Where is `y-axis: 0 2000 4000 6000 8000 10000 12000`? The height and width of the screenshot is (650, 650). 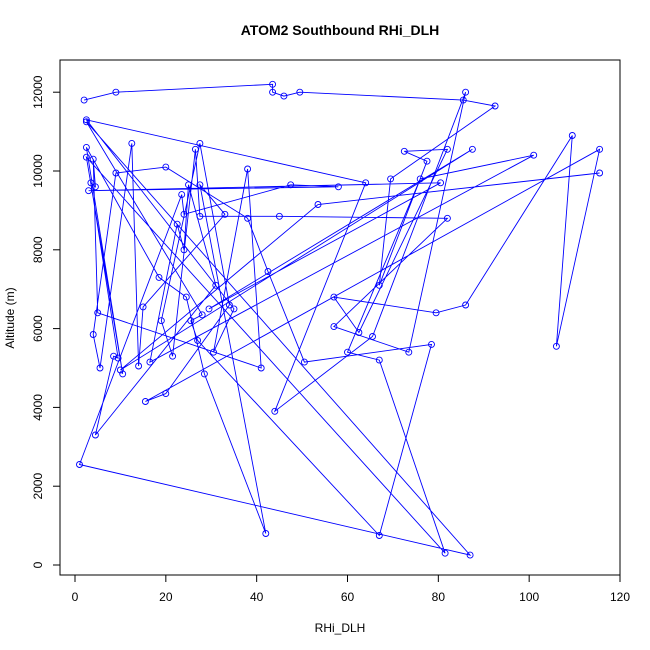 y-axis: 0 2000 4000 6000 8000 10000 12000 is located at coordinates (46, 321).